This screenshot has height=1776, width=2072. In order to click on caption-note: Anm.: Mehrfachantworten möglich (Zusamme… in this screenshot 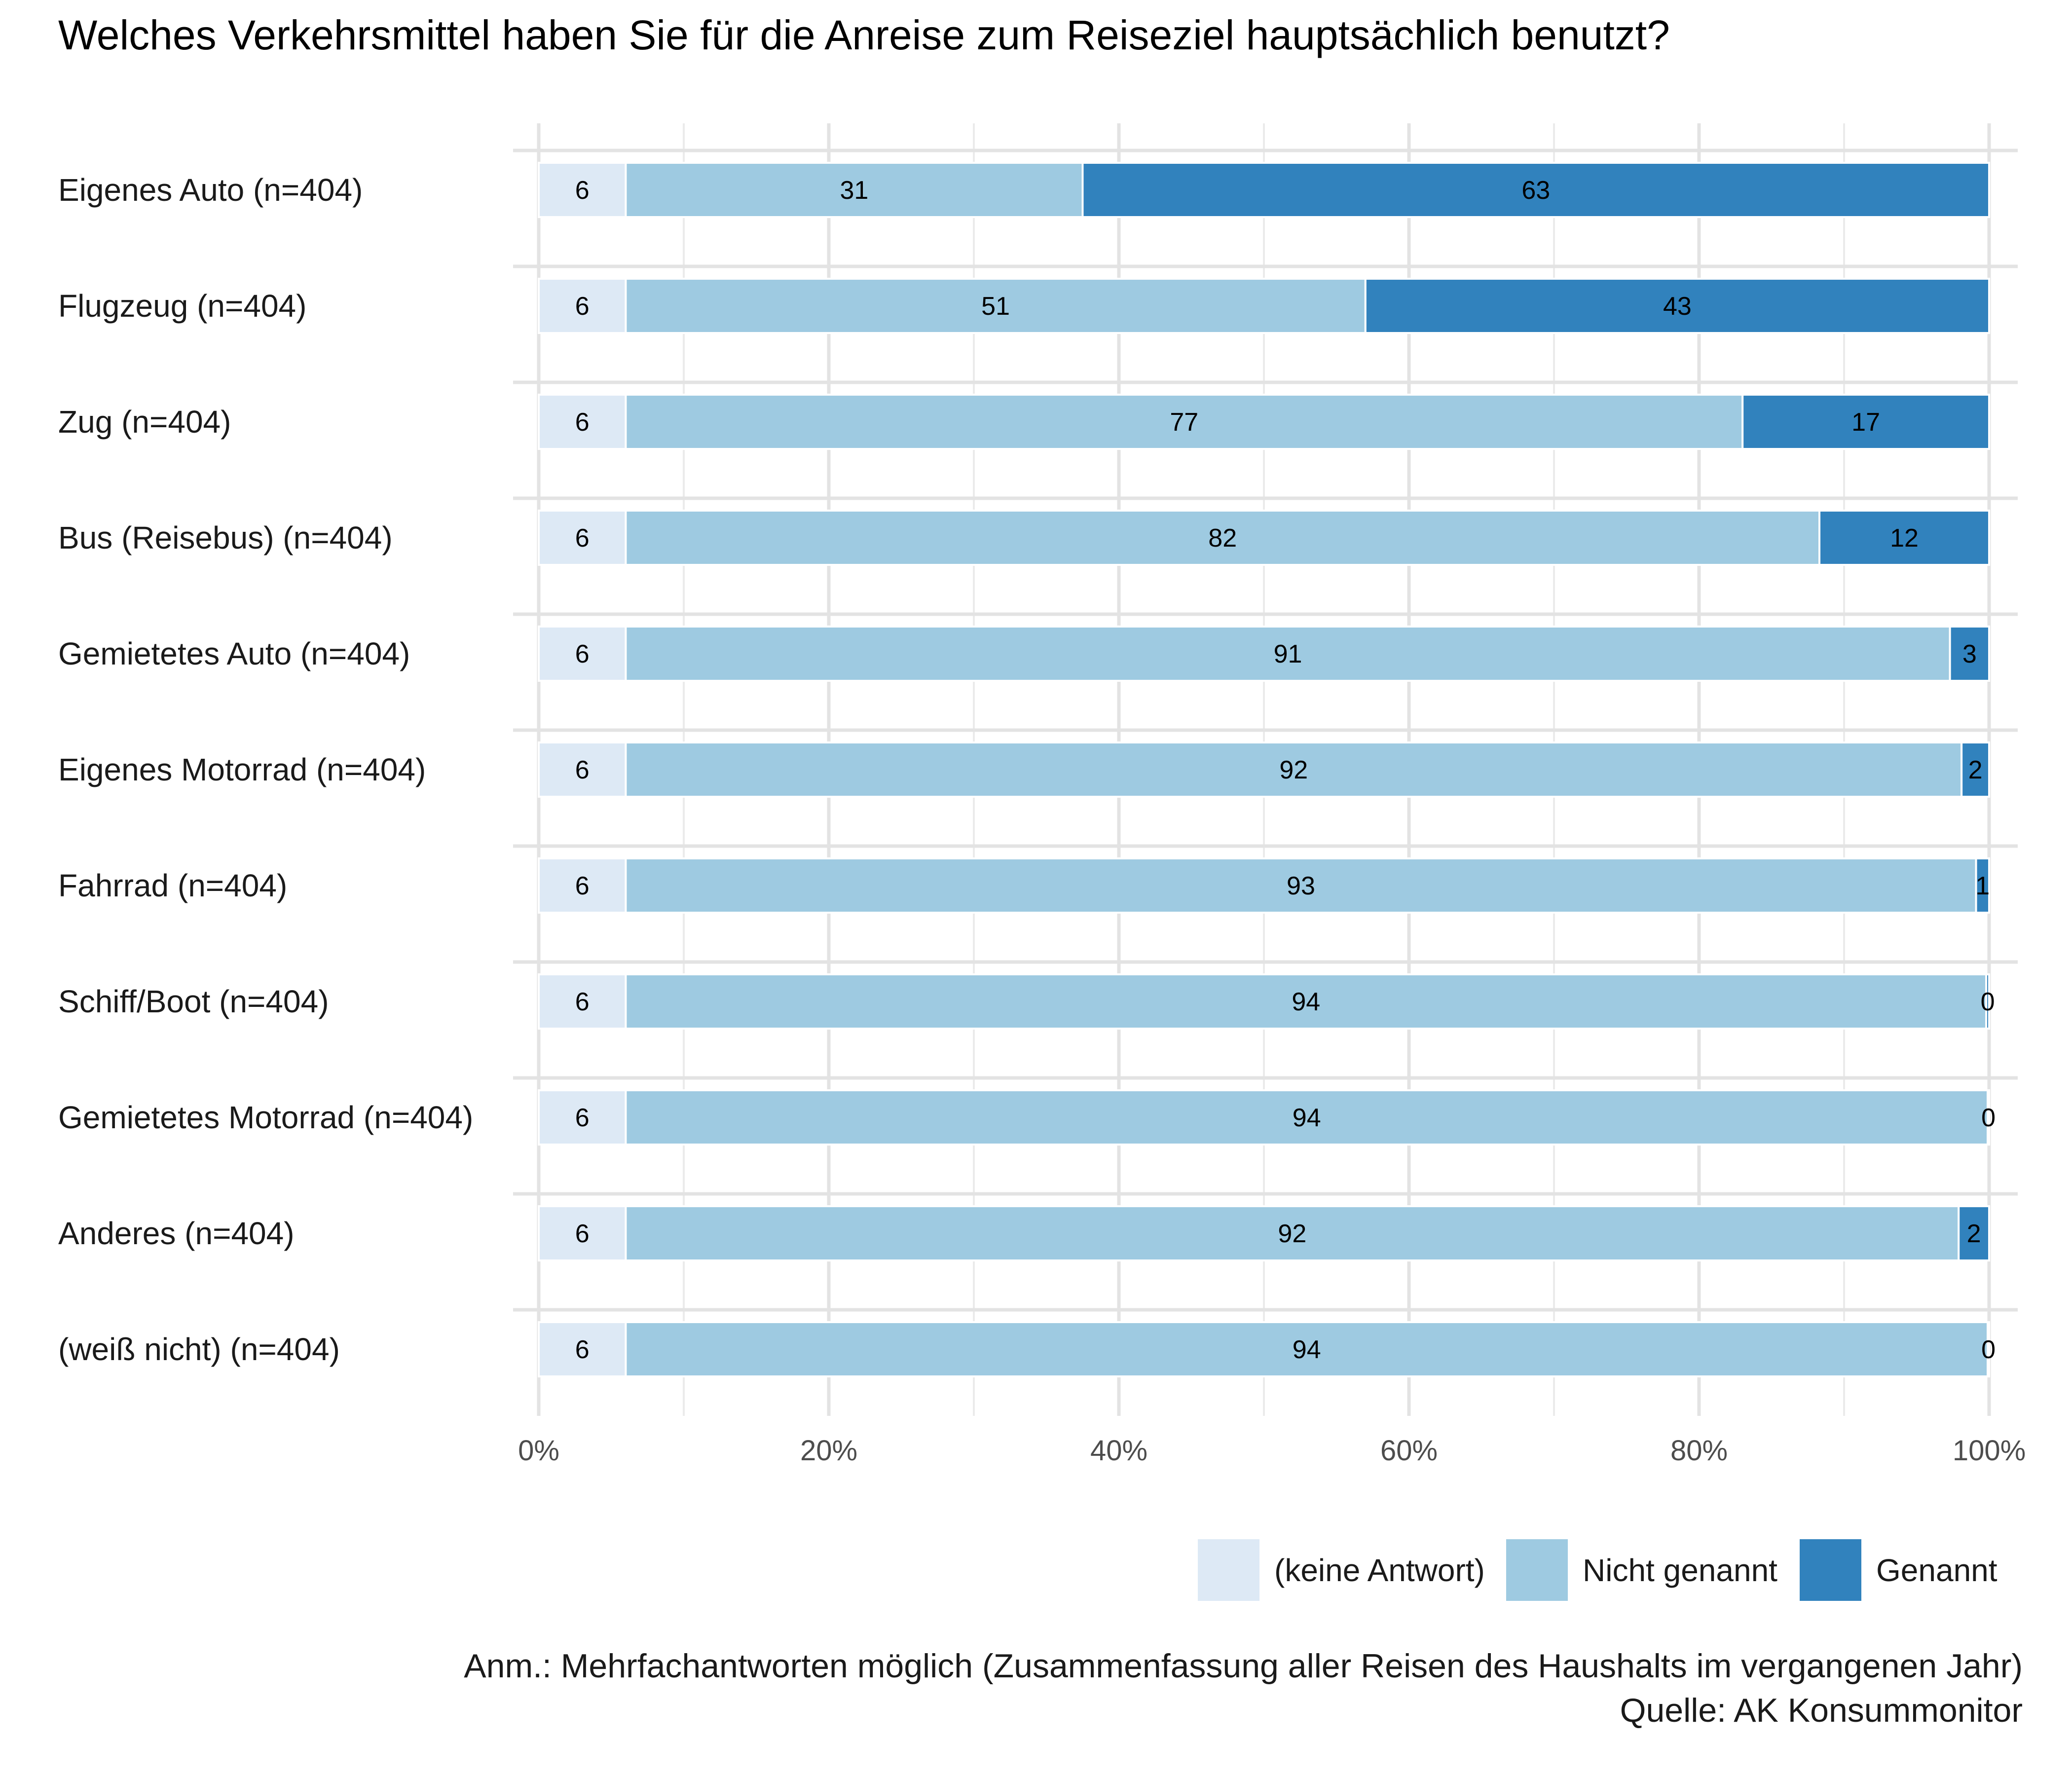, I will do `click(1244, 1666)`.